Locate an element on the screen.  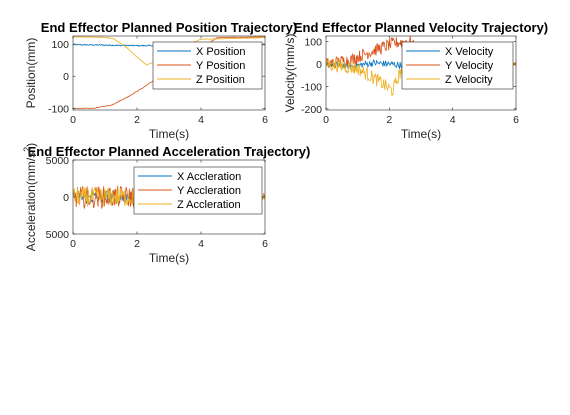
legend-entry-1: X Accleration is located at coordinates (209, 177).